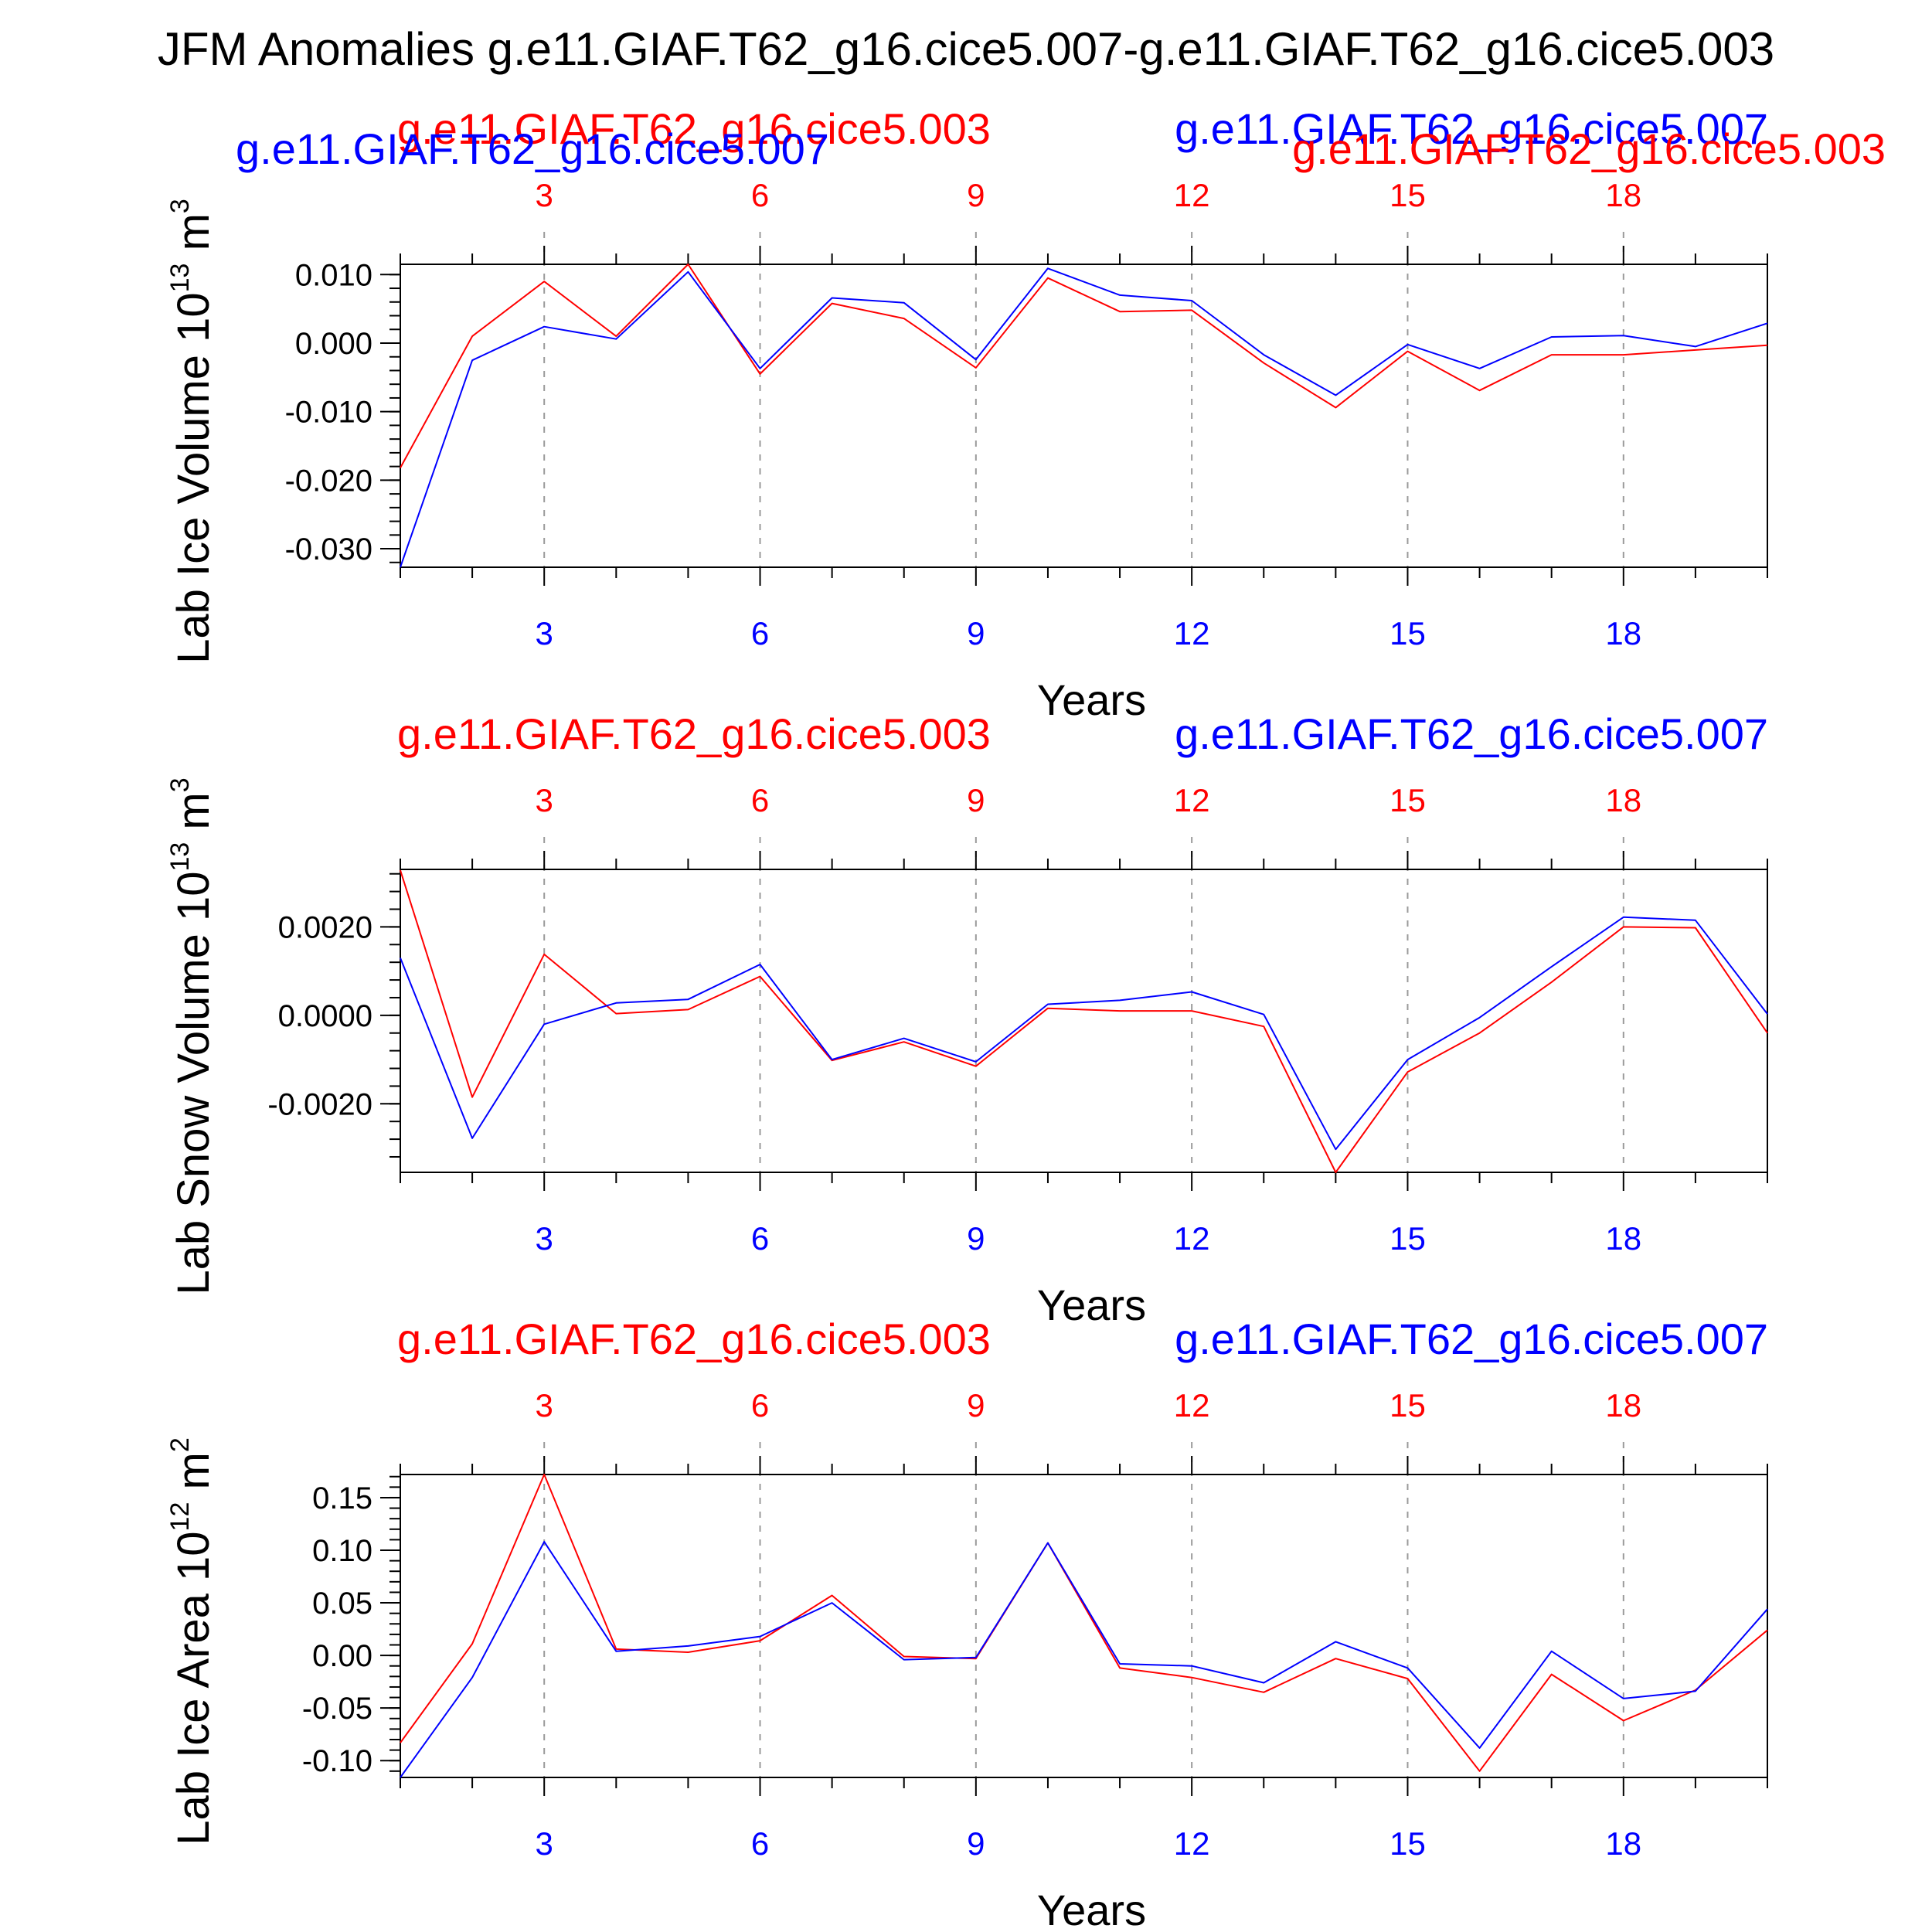 The image size is (1932, 1932). I want to click on y-tick-label: 0.0000, so click(325, 1016).